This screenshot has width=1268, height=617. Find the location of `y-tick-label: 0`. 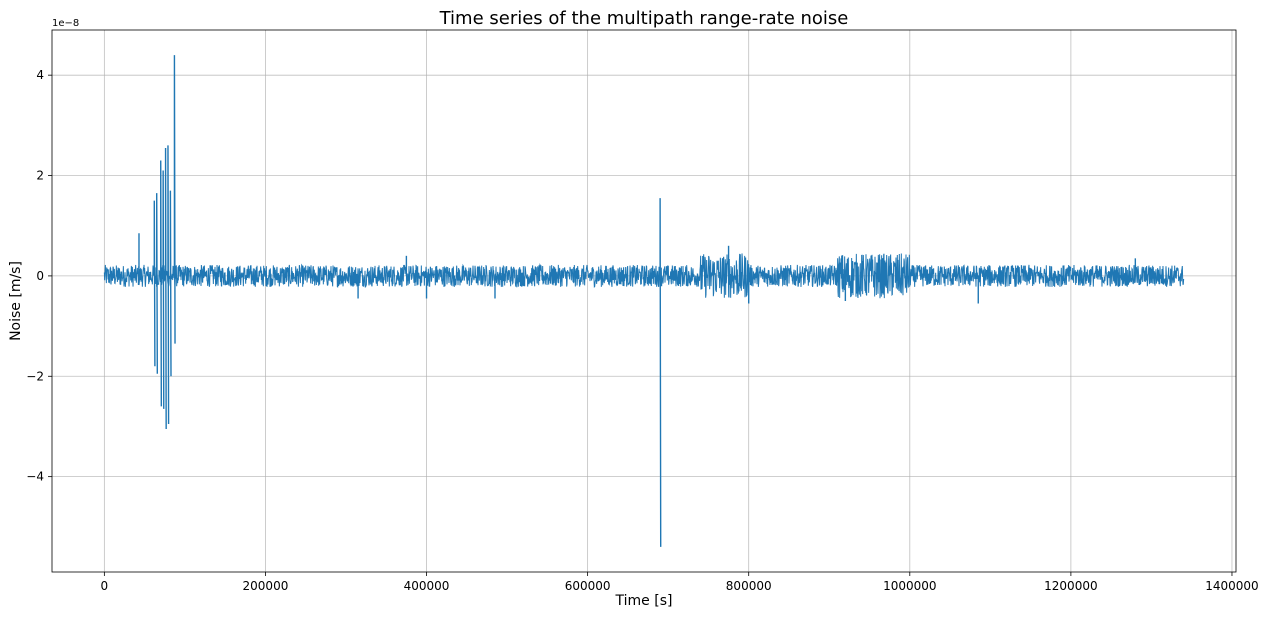

y-tick-label: 0 is located at coordinates (40, 276).